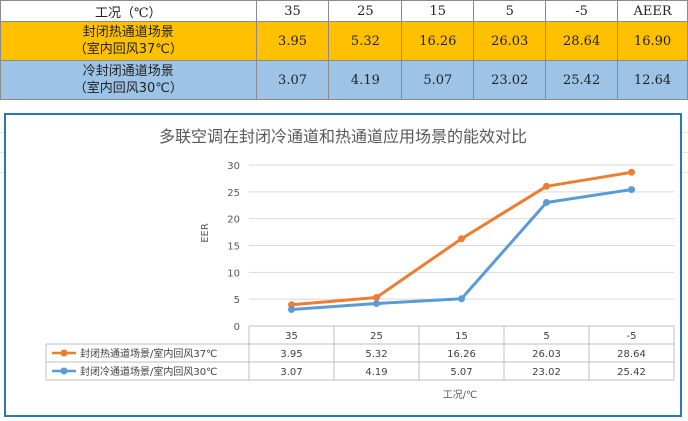 Image resolution: width=688 pixels, height=421 pixels. Describe the element at coordinates (631, 354) in the screenshot. I see `data-table-value: 28.64` at that location.